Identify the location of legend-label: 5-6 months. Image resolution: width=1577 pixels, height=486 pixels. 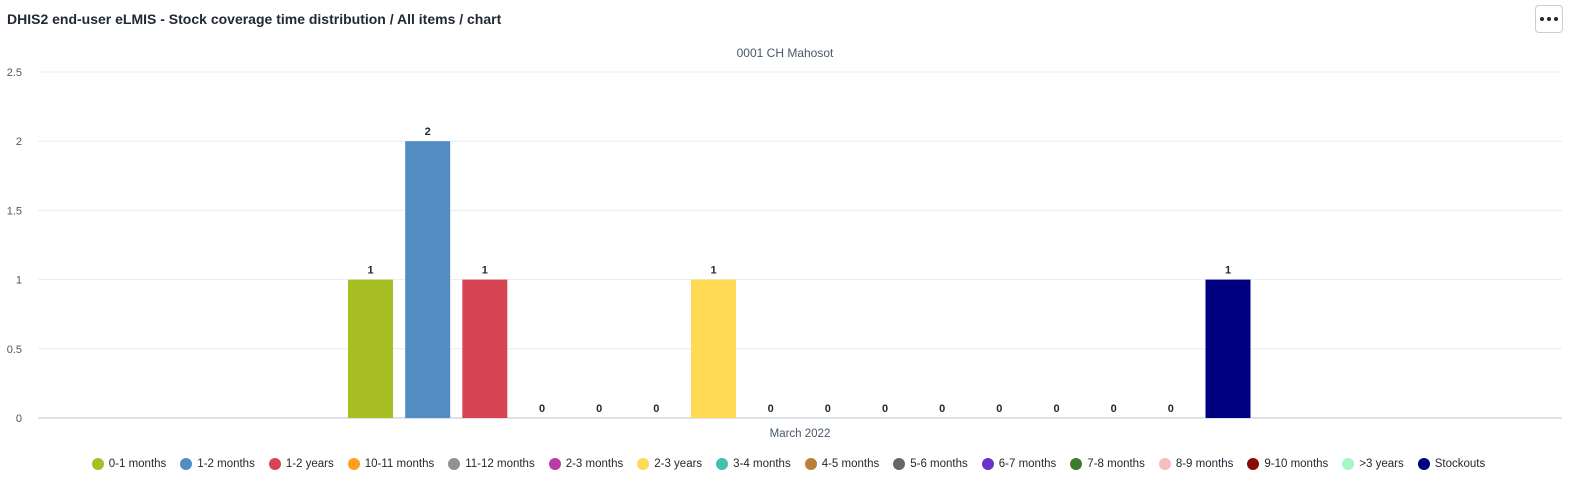
(939, 464).